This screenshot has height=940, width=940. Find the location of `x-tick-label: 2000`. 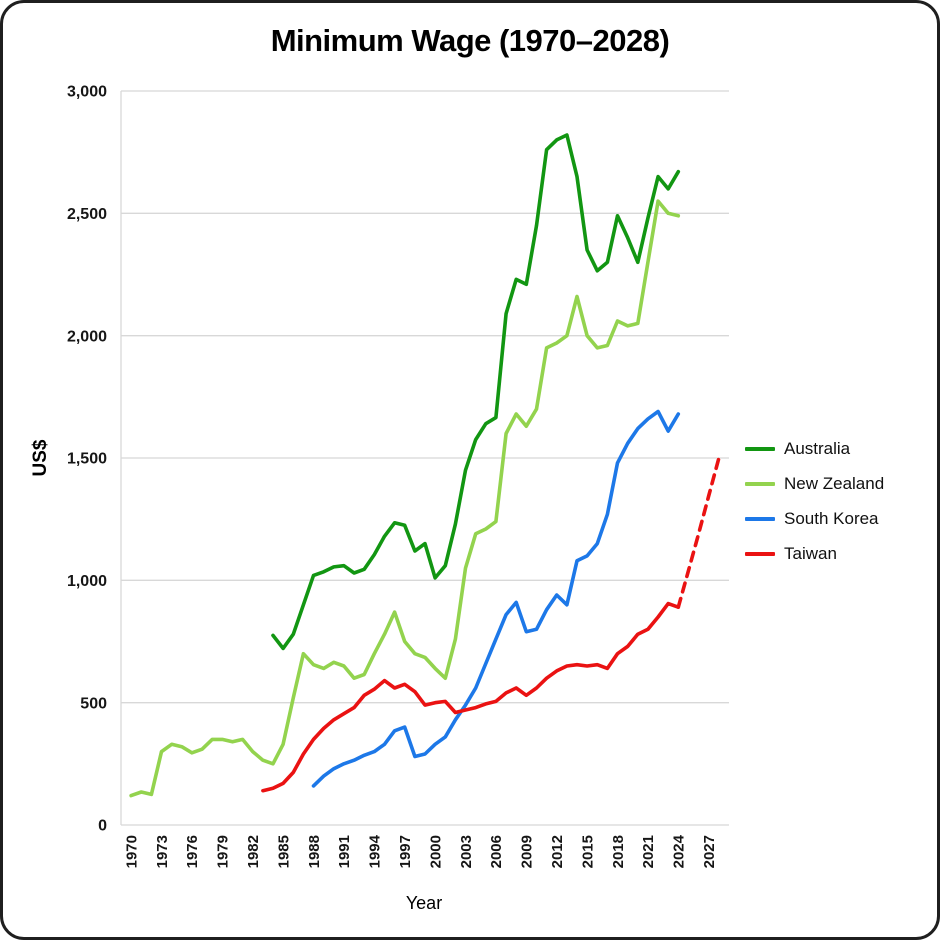

x-tick-label: 2000 is located at coordinates (435, 851).